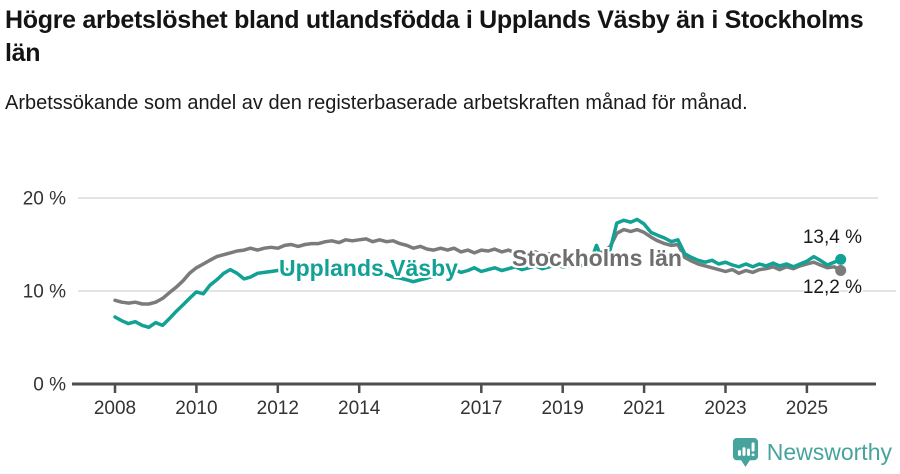  What do you see at coordinates (745, 452) in the screenshot?
I see `newsworthy-logo-icon` at bounding box center [745, 452].